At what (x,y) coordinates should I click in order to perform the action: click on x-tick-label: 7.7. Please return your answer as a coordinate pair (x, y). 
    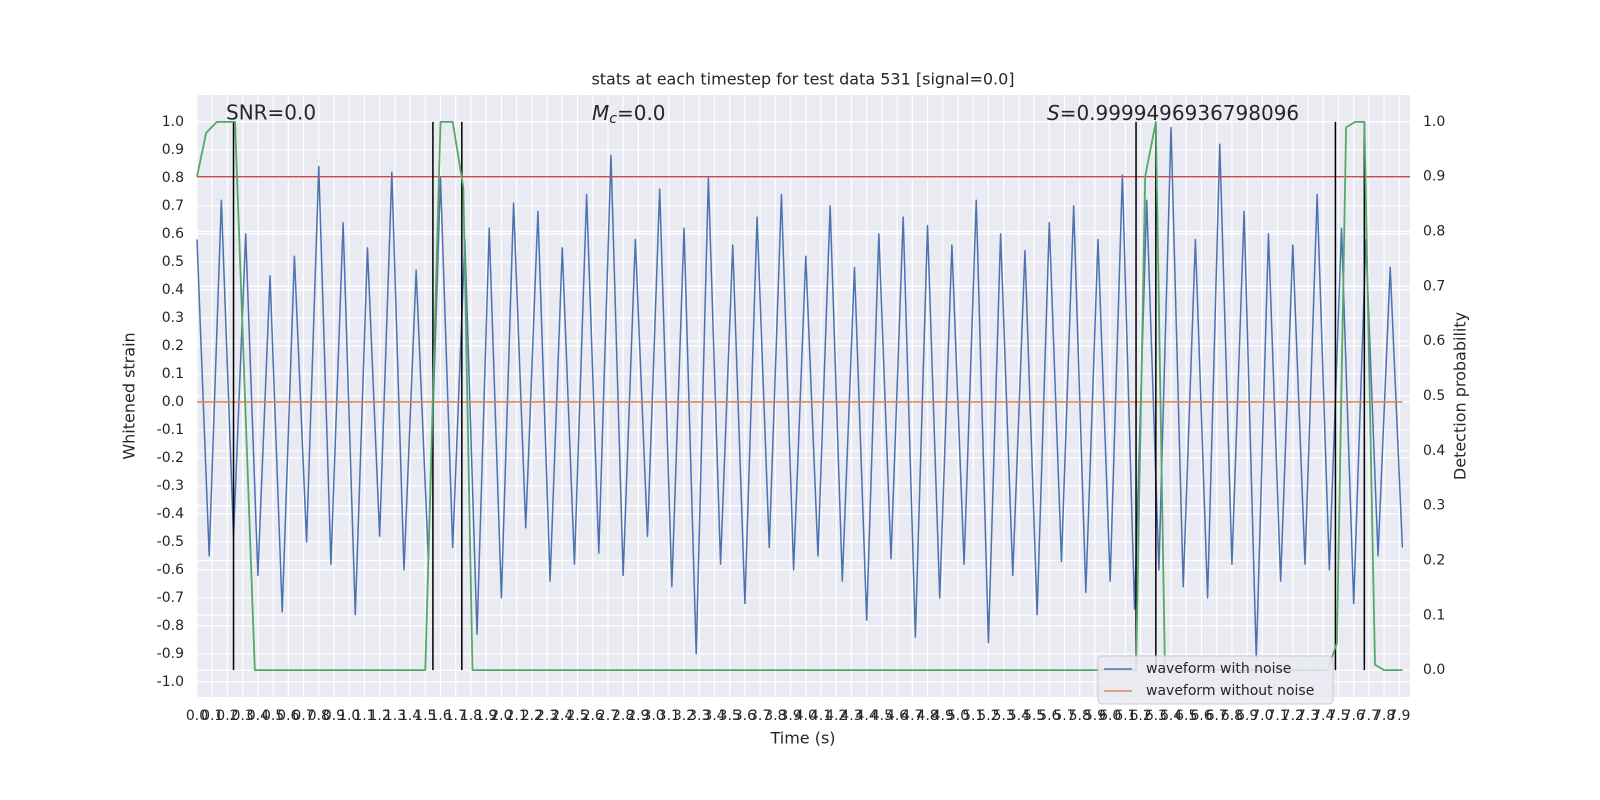
    Looking at the image, I should click on (1369, 716).